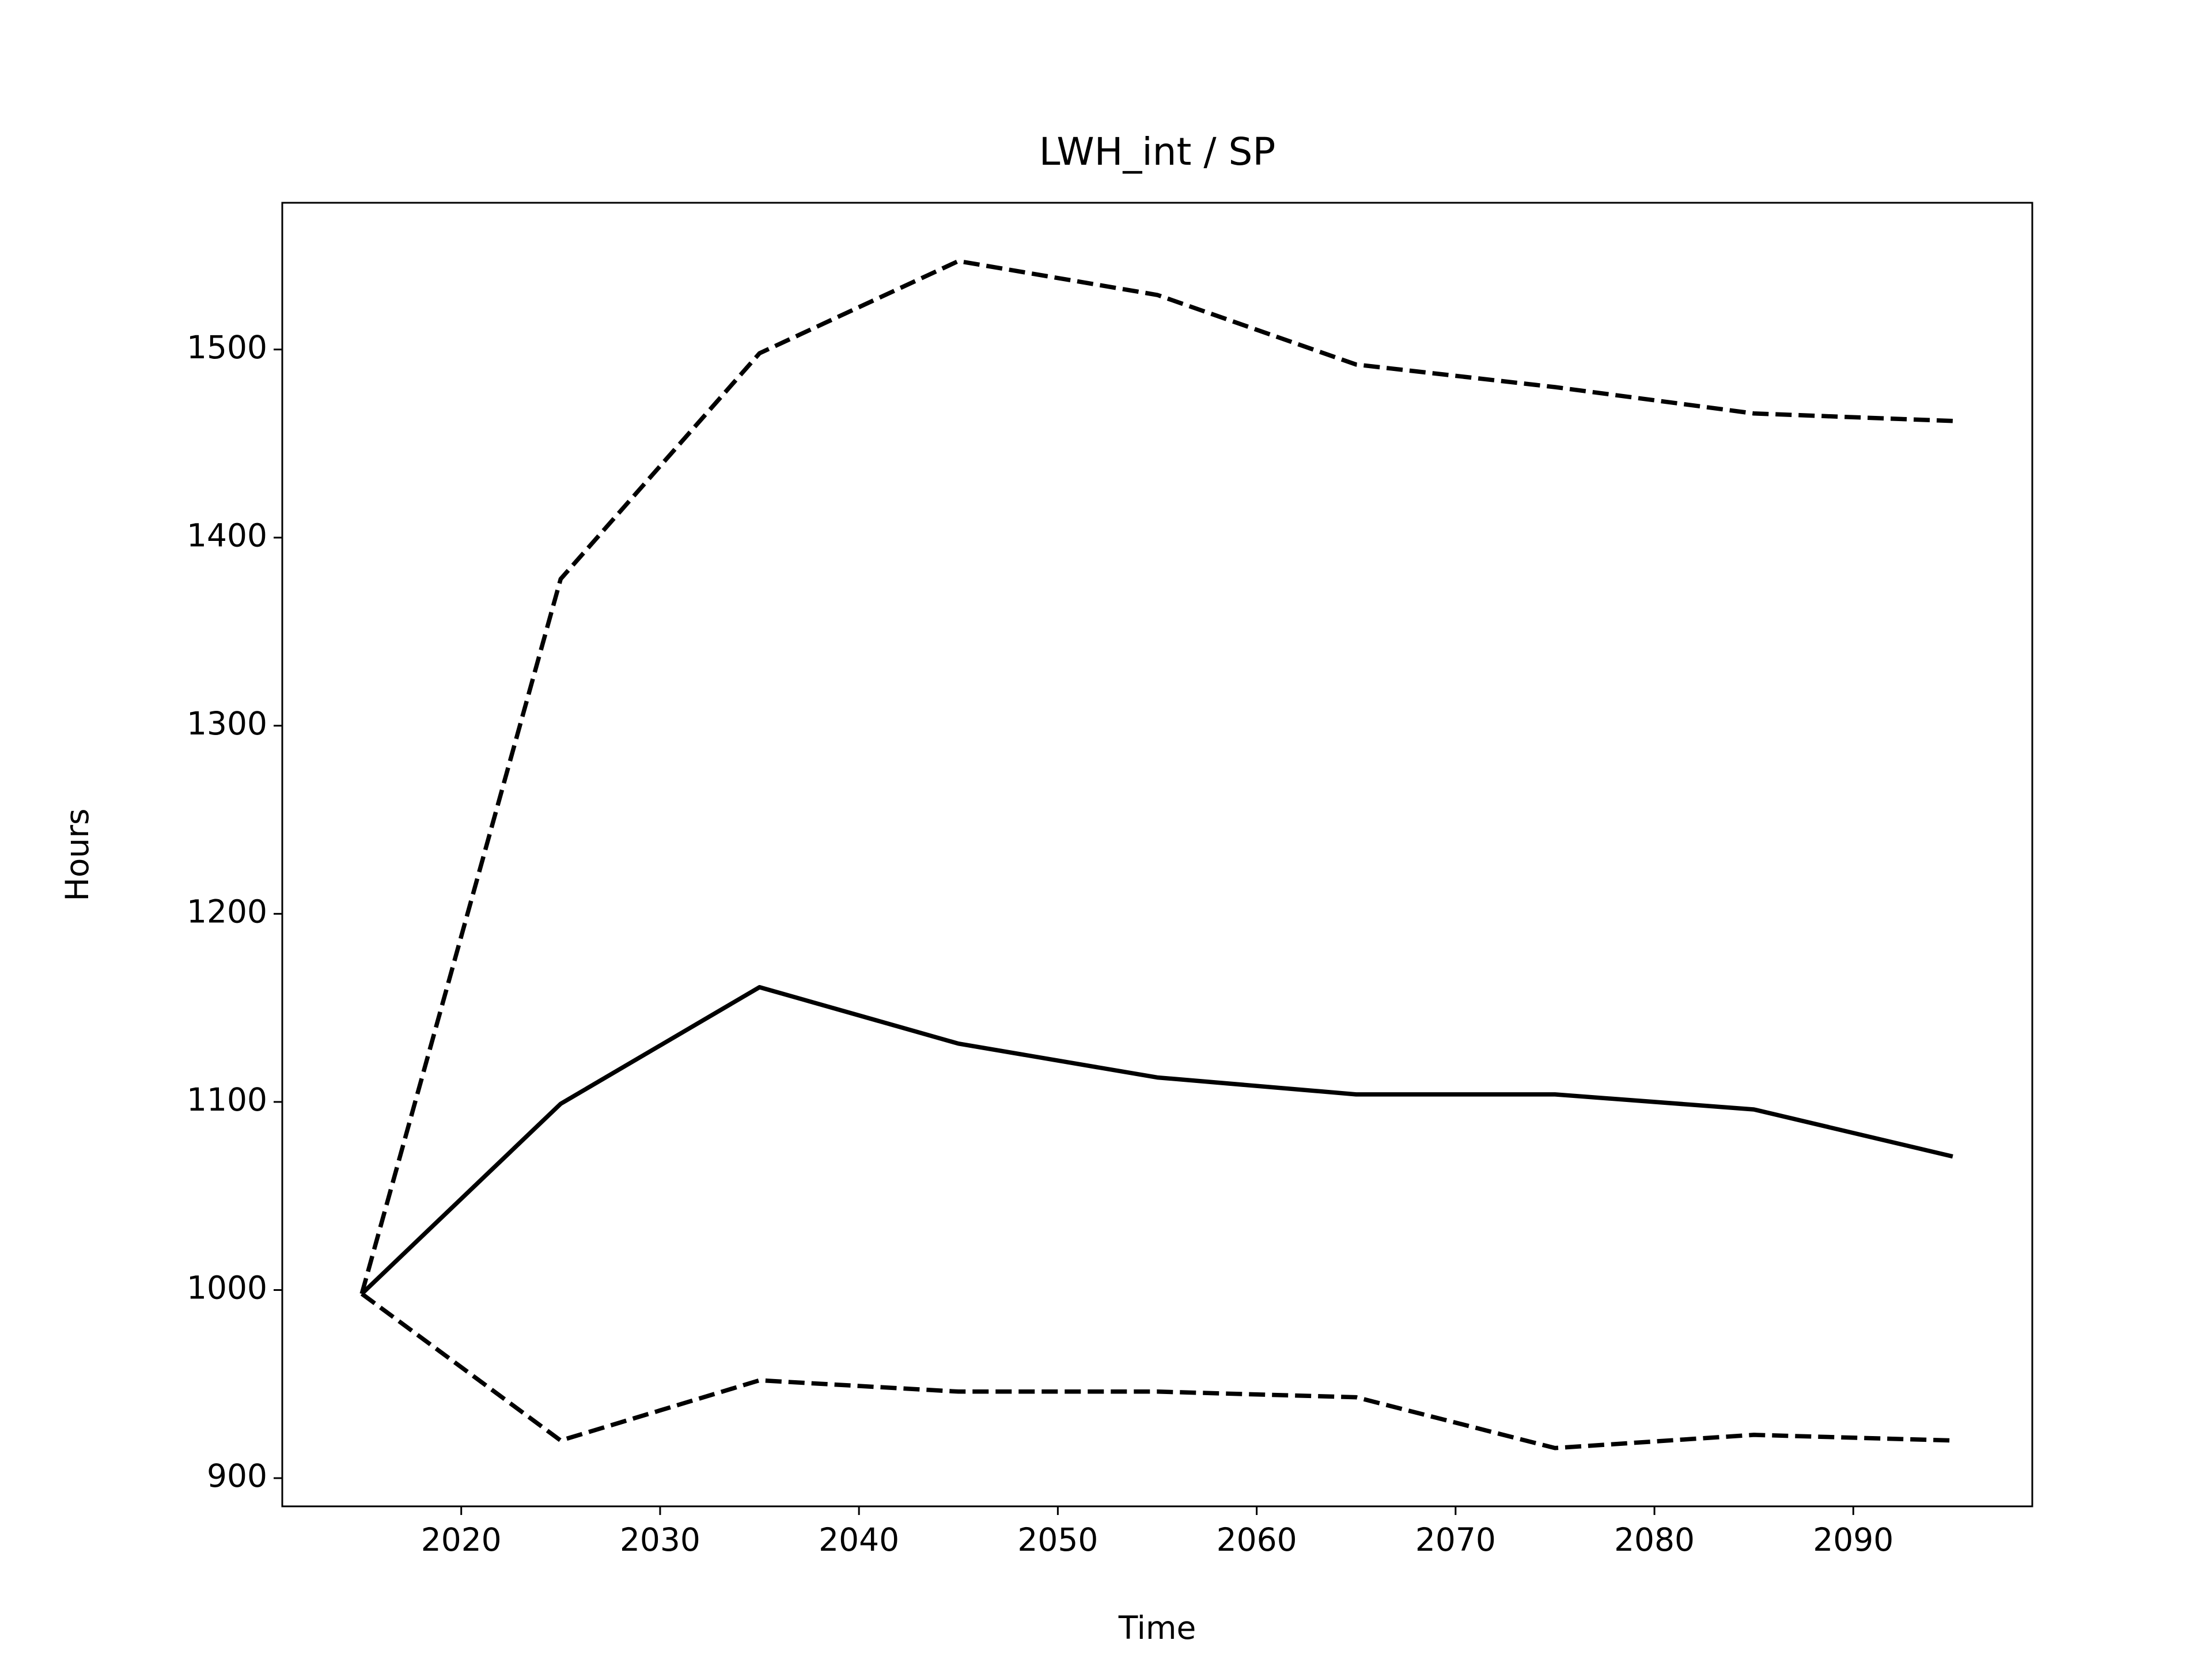 The width and height of the screenshot is (2212, 1659). What do you see at coordinates (1057, 1539) in the screenshot?
I see `x-tick-label: 2050` at bounding box center [1057, 1539].